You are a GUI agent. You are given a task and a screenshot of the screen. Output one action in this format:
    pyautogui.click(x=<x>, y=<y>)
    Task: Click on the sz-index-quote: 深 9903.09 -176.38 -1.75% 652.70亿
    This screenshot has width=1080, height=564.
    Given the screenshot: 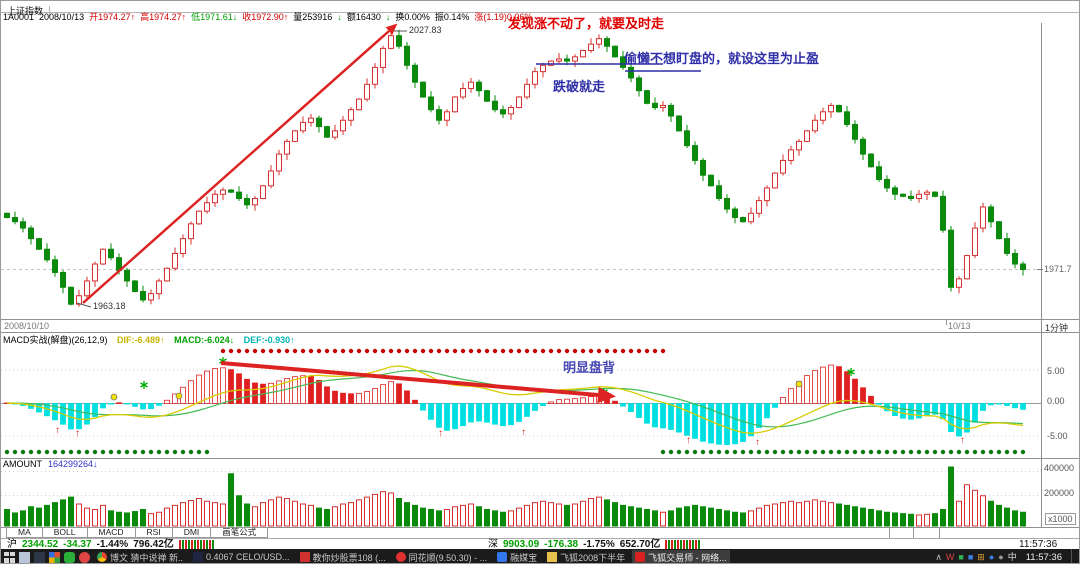 What is the action you would take?
    pyautogui.click(x=595, y=544)
    